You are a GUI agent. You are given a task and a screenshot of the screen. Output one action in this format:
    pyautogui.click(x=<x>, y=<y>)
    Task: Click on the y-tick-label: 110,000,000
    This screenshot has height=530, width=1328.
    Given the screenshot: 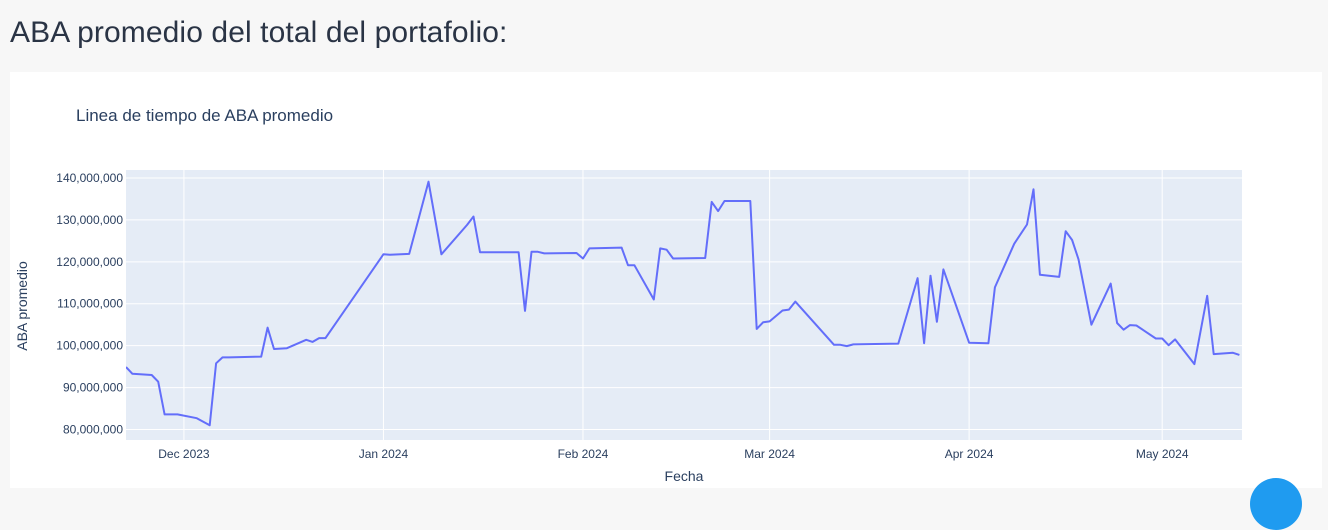 What is the action you would take?
    pyautogui.click(x=90, y=304)
    